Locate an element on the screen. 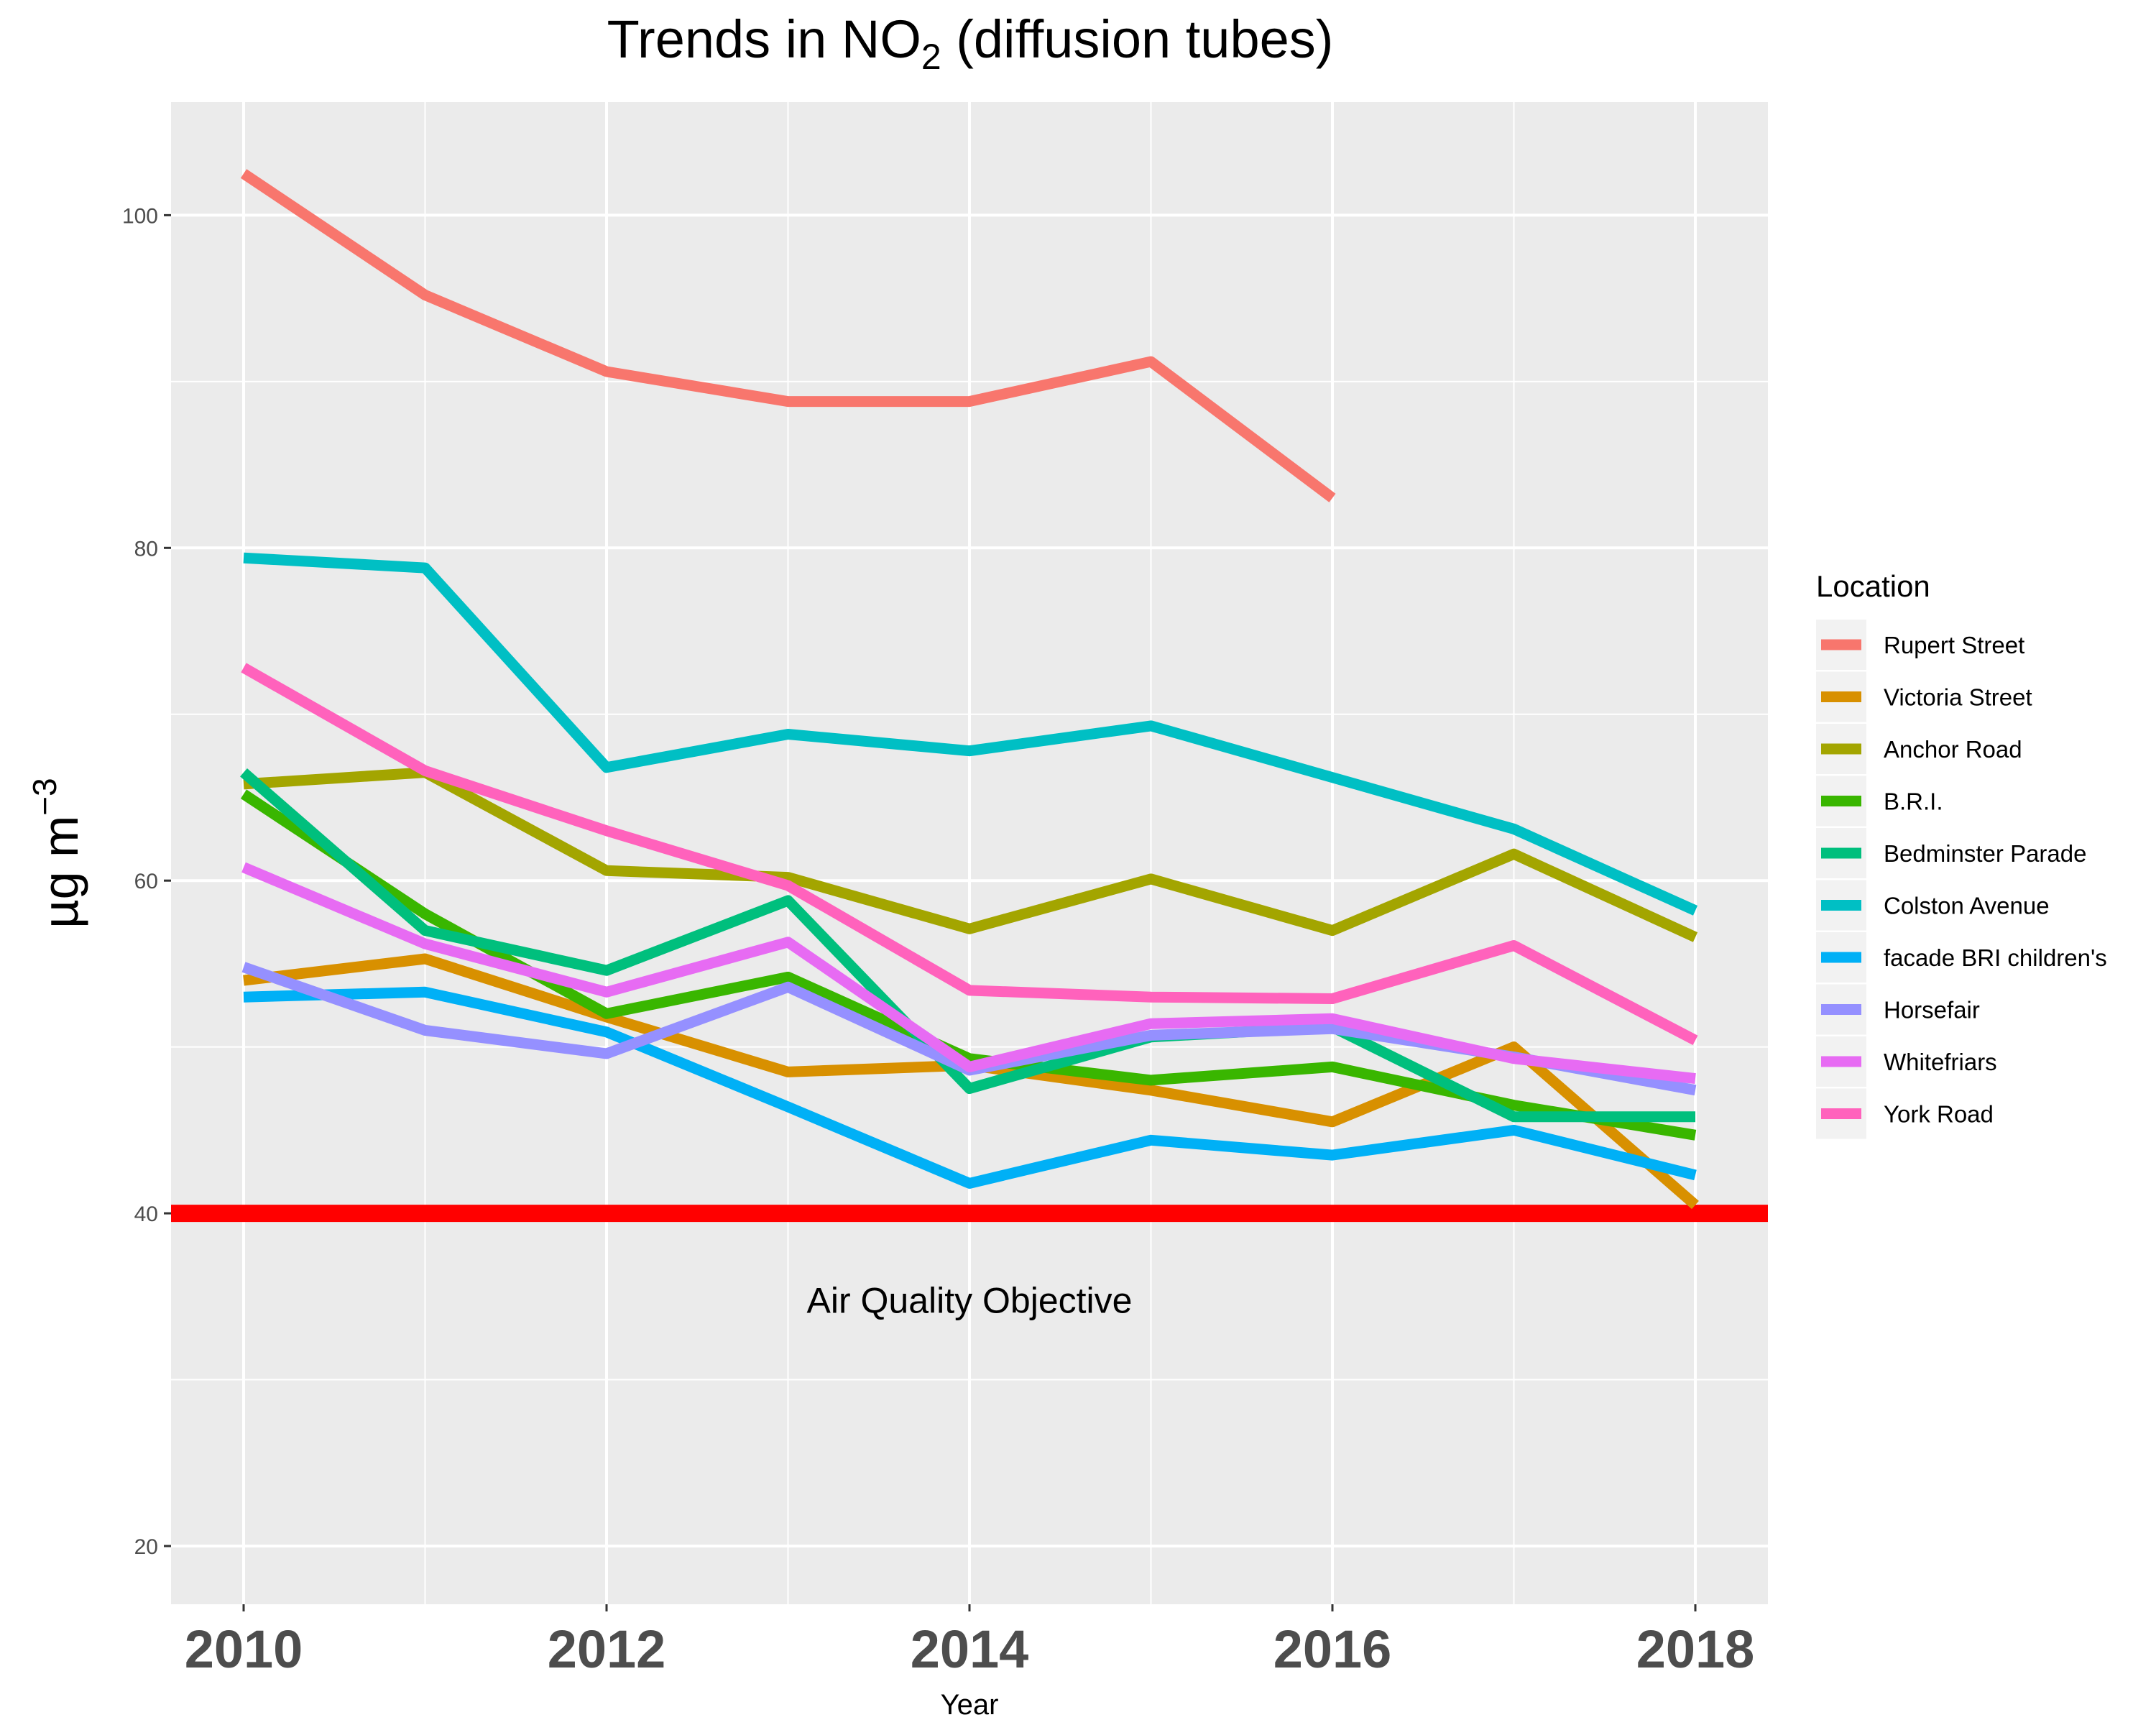 Image resolution: width=2156 pixels, height=1725 pixels. x-tick-label: 2014 is located at coordinates (970, 1649).